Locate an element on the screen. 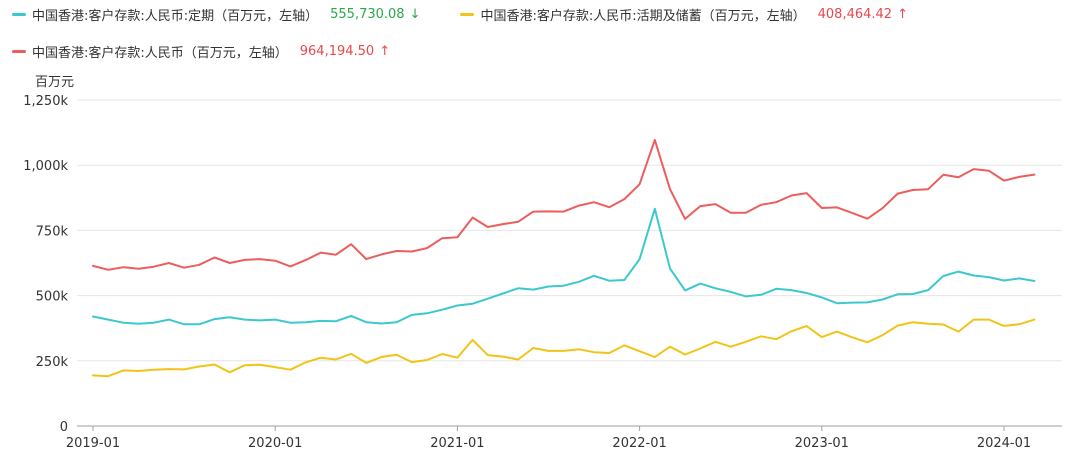 The image size is (1080, 471). x-tick-label: 2019-01 is located at coordinates (93, 443).